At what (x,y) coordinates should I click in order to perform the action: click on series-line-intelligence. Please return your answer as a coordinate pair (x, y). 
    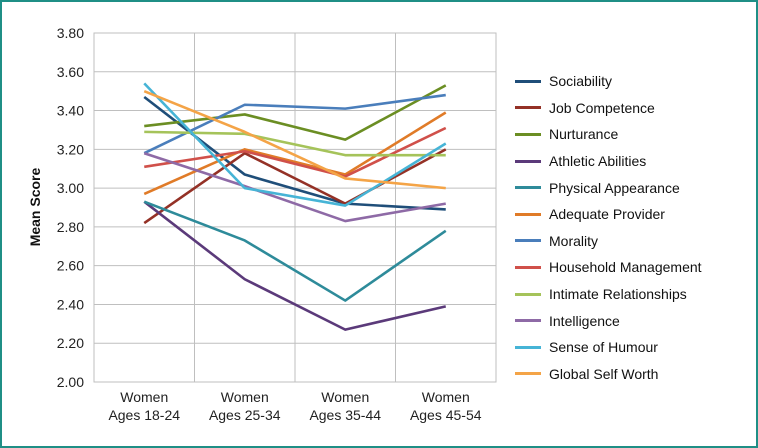
    Looking at the image, I should click on (294, 187).